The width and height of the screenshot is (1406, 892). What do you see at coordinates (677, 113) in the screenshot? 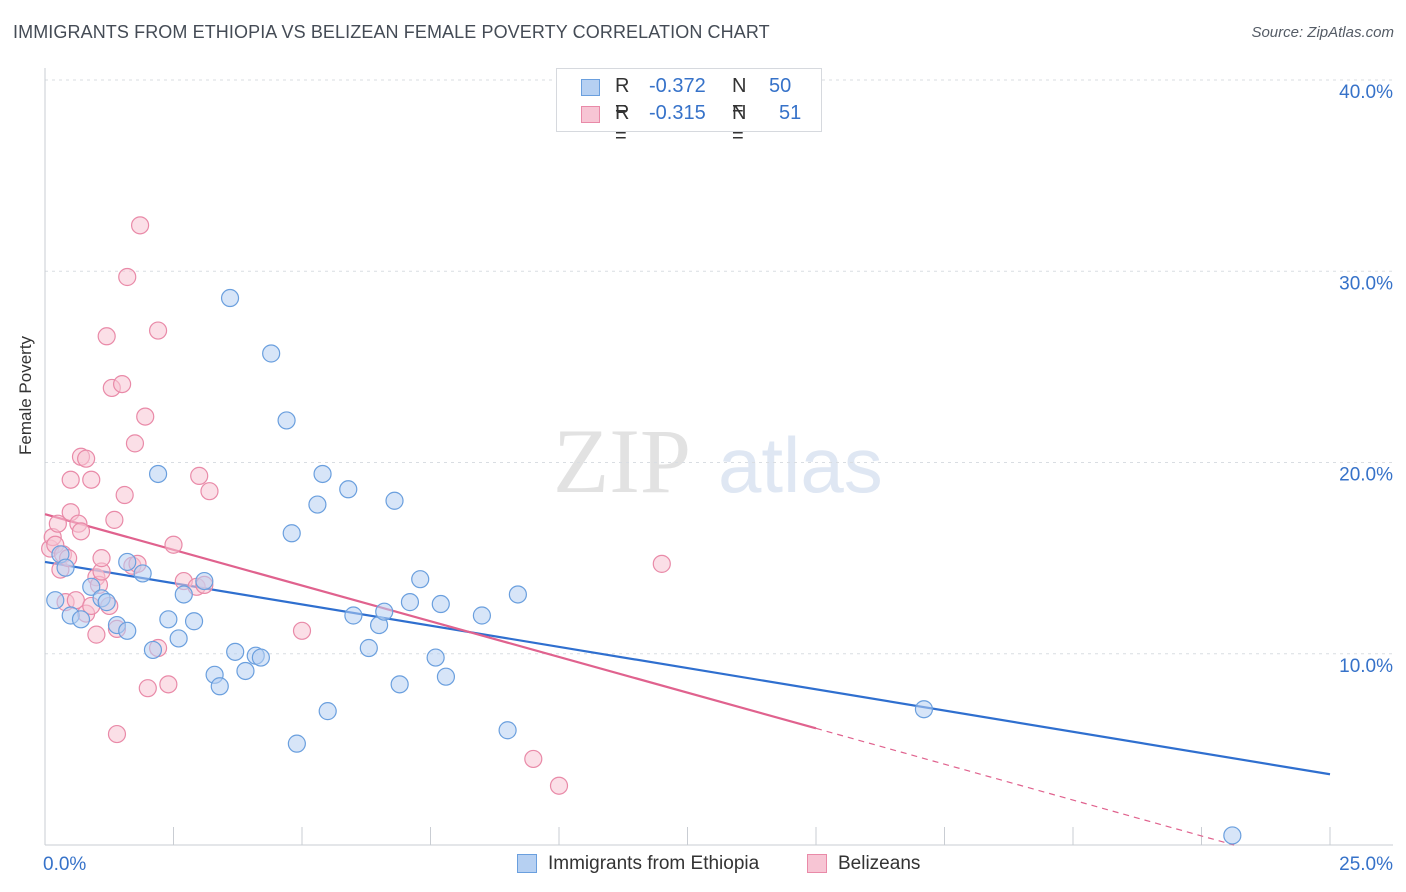
I see `legend-r-value: -0.315` at bounding box center [677, 113].